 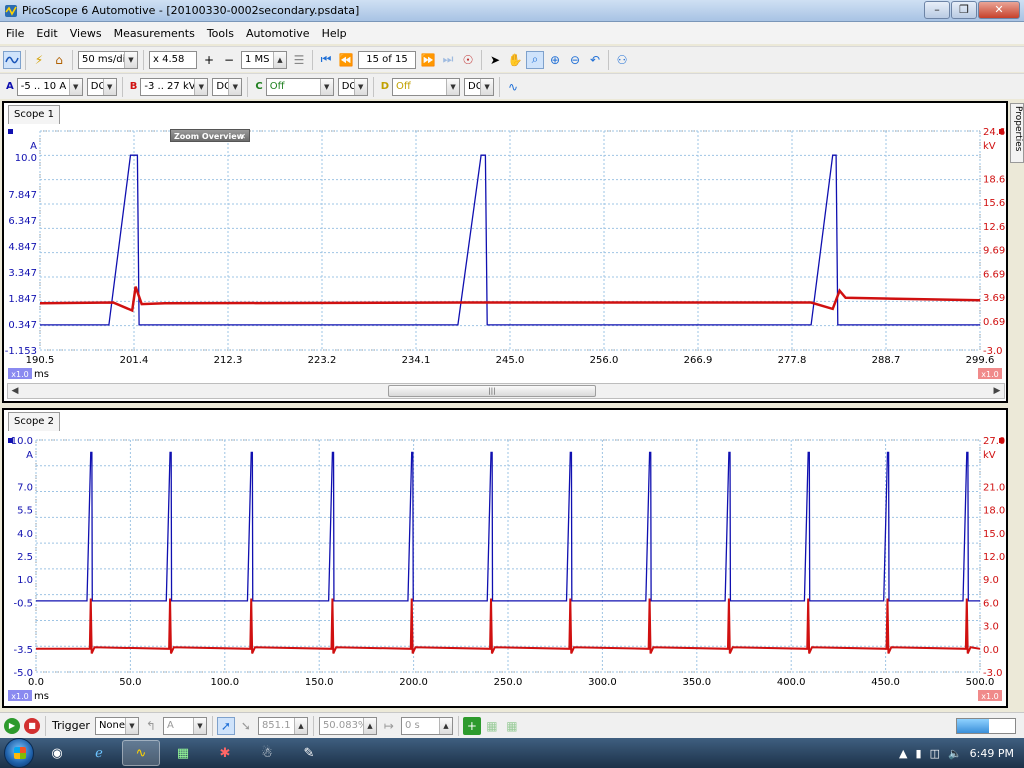 I want to click on scope2-y-left-tick-label: -0.5, so click(x=23, y=603).